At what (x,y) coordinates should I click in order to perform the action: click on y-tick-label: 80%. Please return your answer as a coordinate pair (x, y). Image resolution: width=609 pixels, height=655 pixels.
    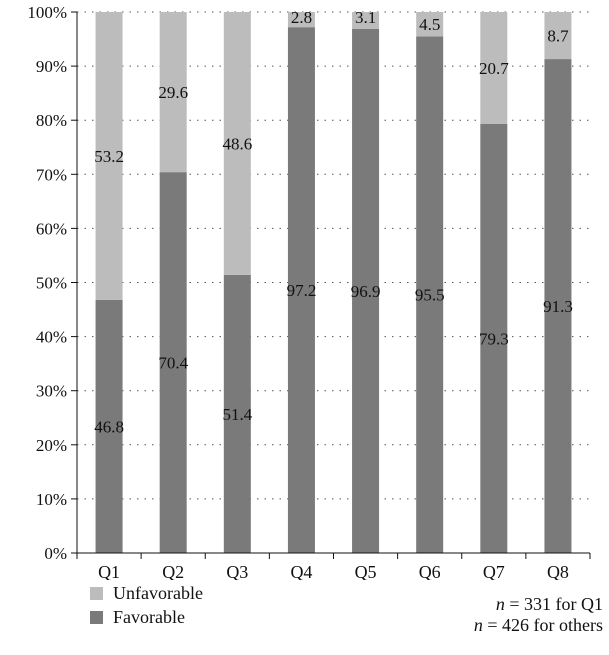
    Looking at the image, I should click on (51, 120).